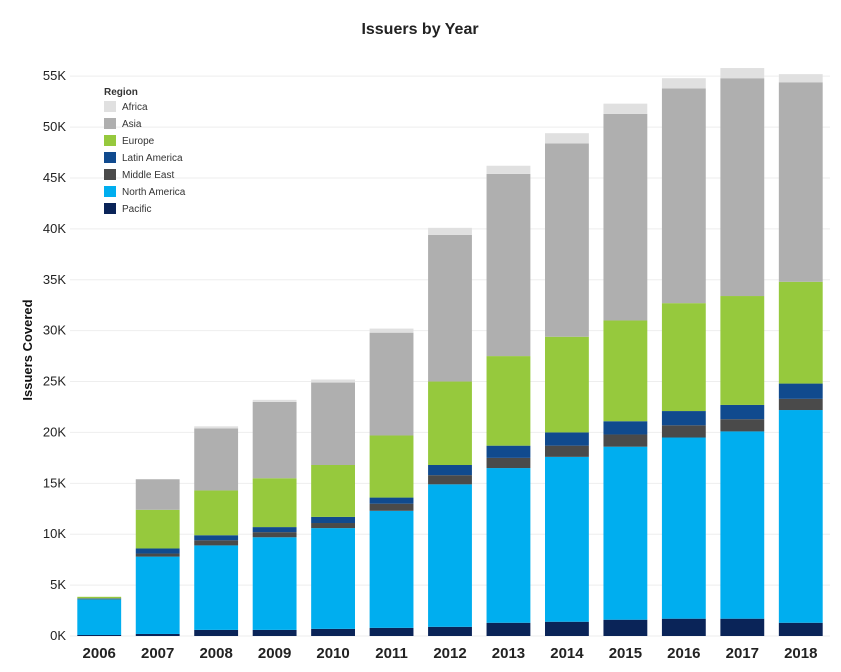  I want to click on bar-2018-north-america, so click(800, 516).